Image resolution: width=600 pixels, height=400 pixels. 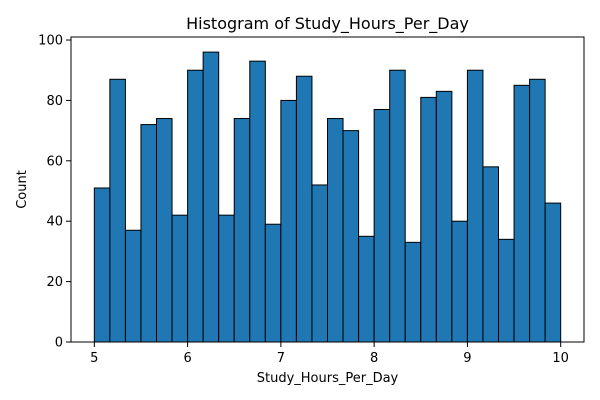 I want to click on y-tick-label: 60, so click(x=54, y=161).